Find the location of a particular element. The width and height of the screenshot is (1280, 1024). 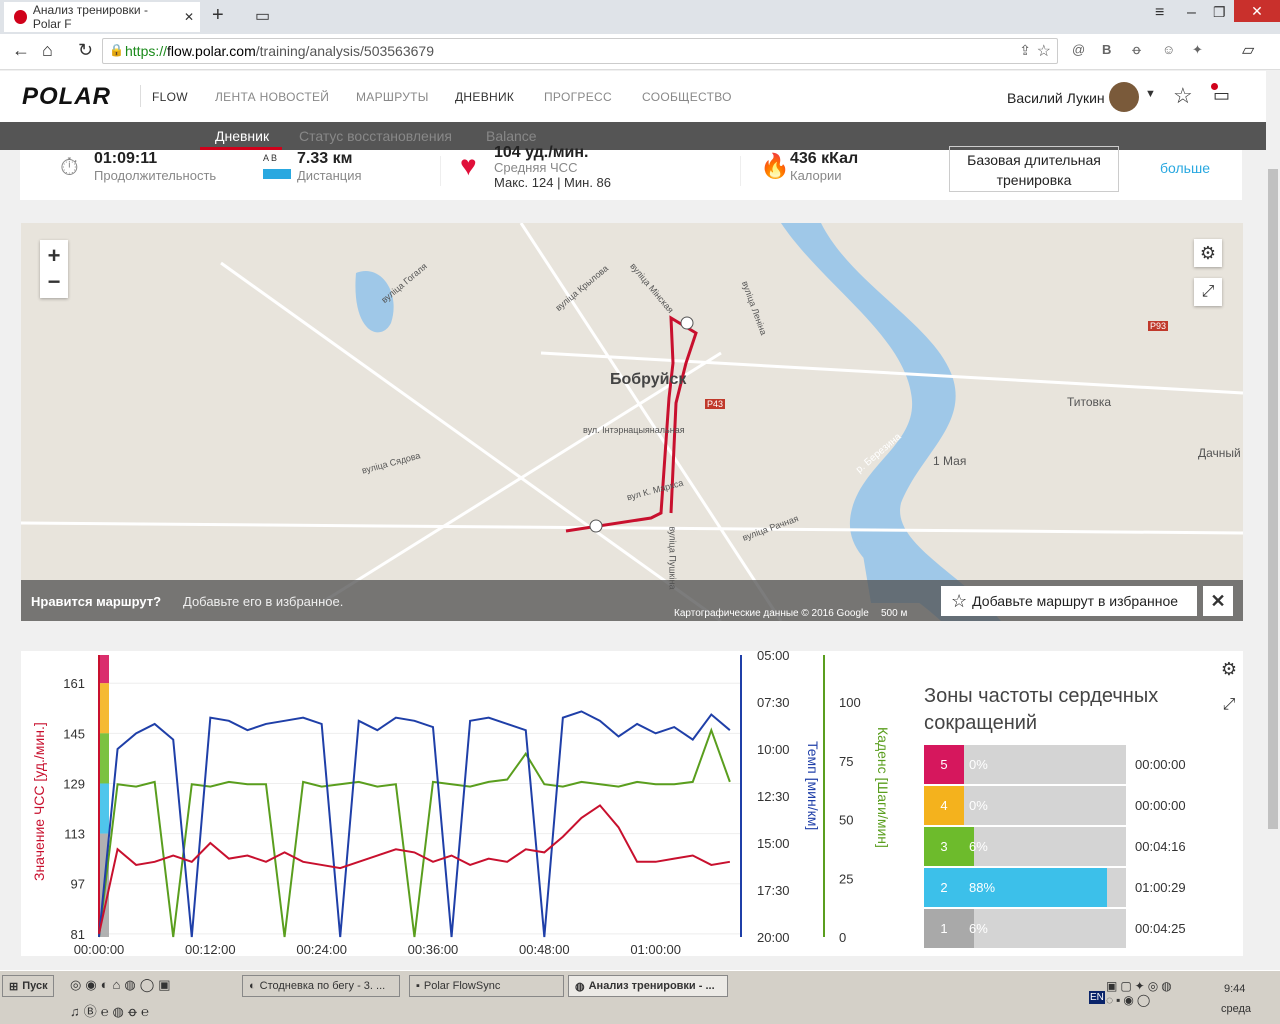

avatar is located at coordinates (1124, 97).